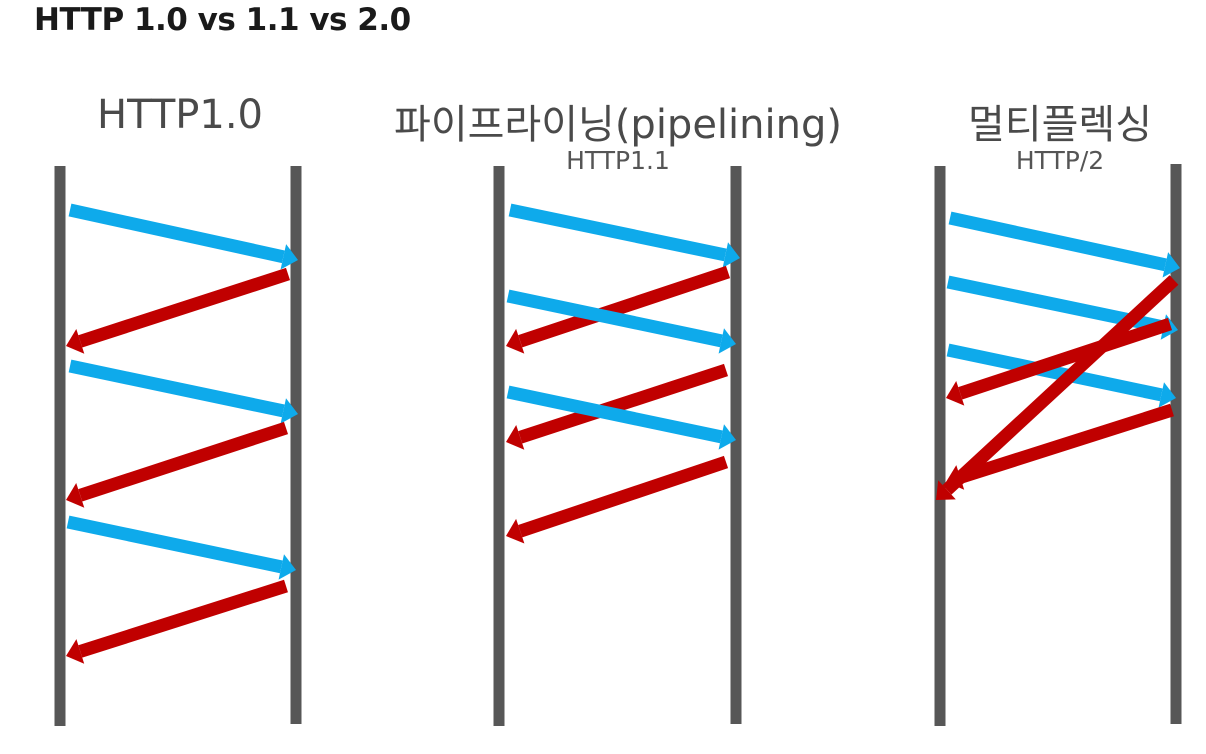 The image size is (1206, 754). I want to click on panel-title-pipelining: 파이프라이닝(pipelining), so click(618, 125).